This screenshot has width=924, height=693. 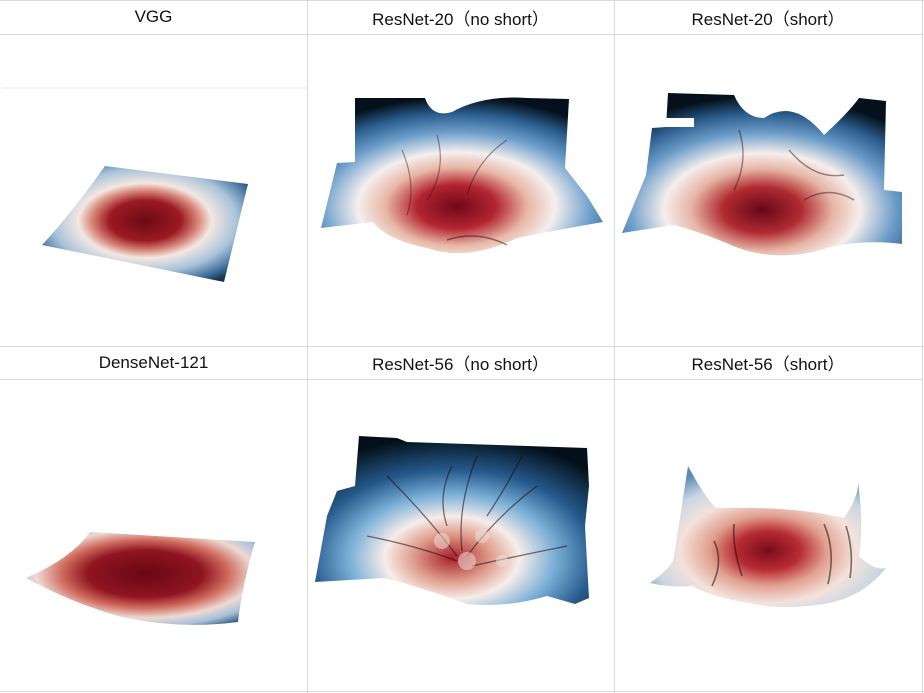 I want to click on resnet20-noshort-loss-surface, so click(x=462, y=175).